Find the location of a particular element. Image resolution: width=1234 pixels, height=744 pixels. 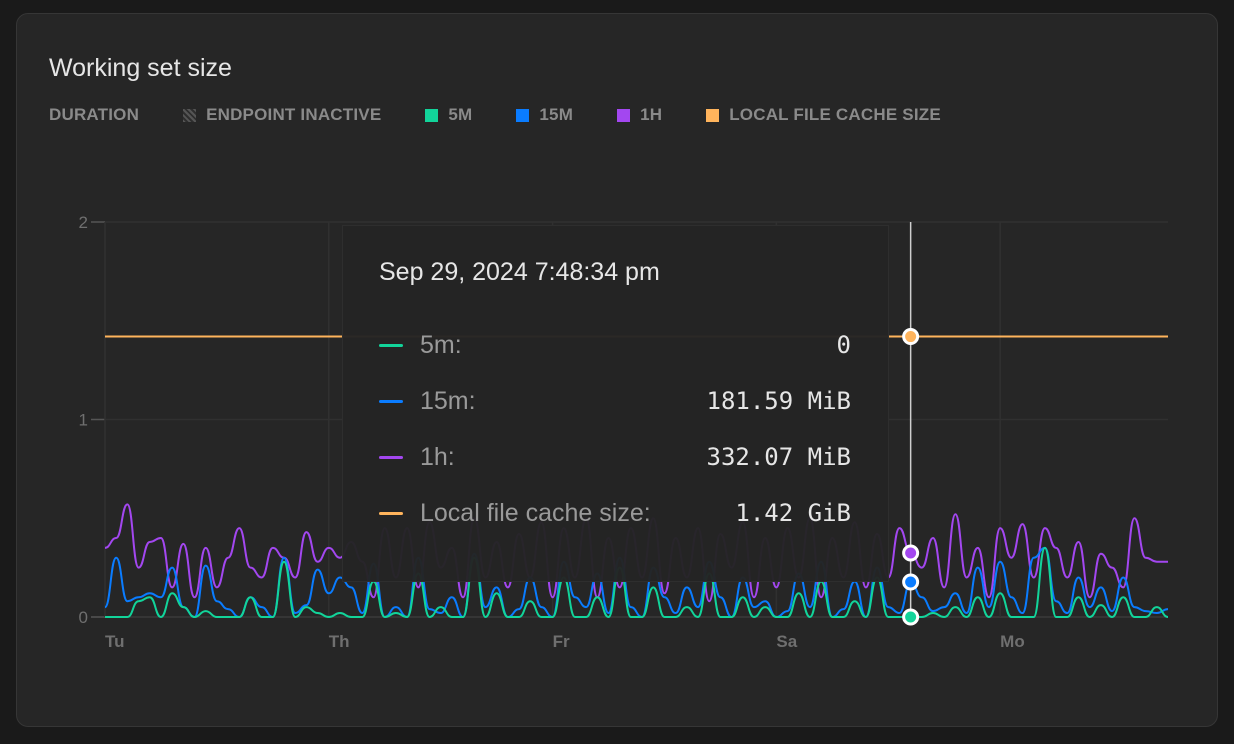

x-tick-label: Mo is located at coordinates (1012, 641).